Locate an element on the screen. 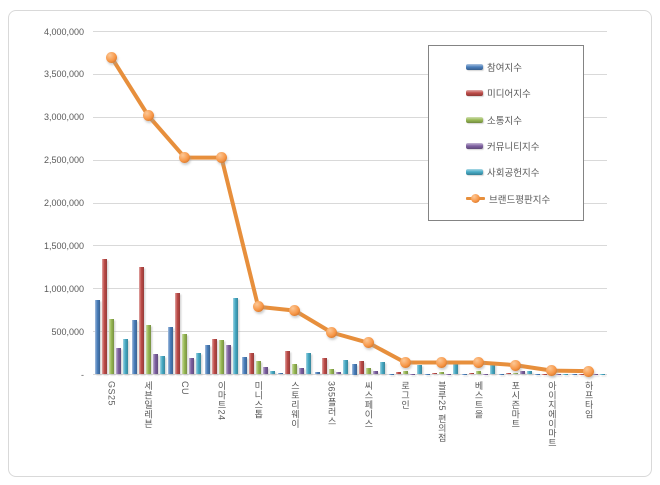 This screenshot has width=660, height=485. legend-label: 미디어지수 is located at coordinates (509, 95).